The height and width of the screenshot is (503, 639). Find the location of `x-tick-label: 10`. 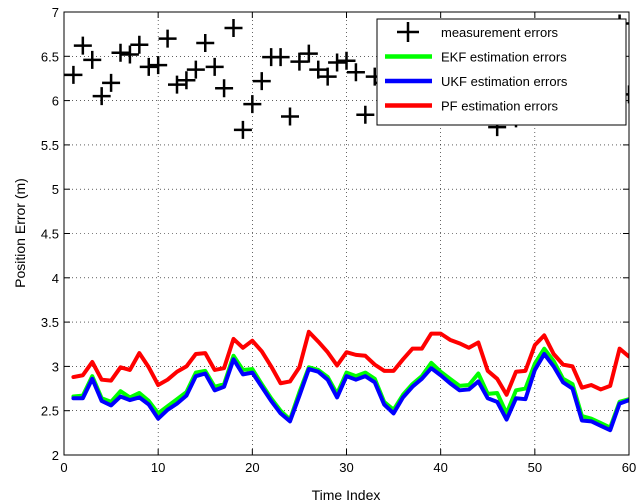

x-tick-label: 10 is located at coordinates (158, 467).